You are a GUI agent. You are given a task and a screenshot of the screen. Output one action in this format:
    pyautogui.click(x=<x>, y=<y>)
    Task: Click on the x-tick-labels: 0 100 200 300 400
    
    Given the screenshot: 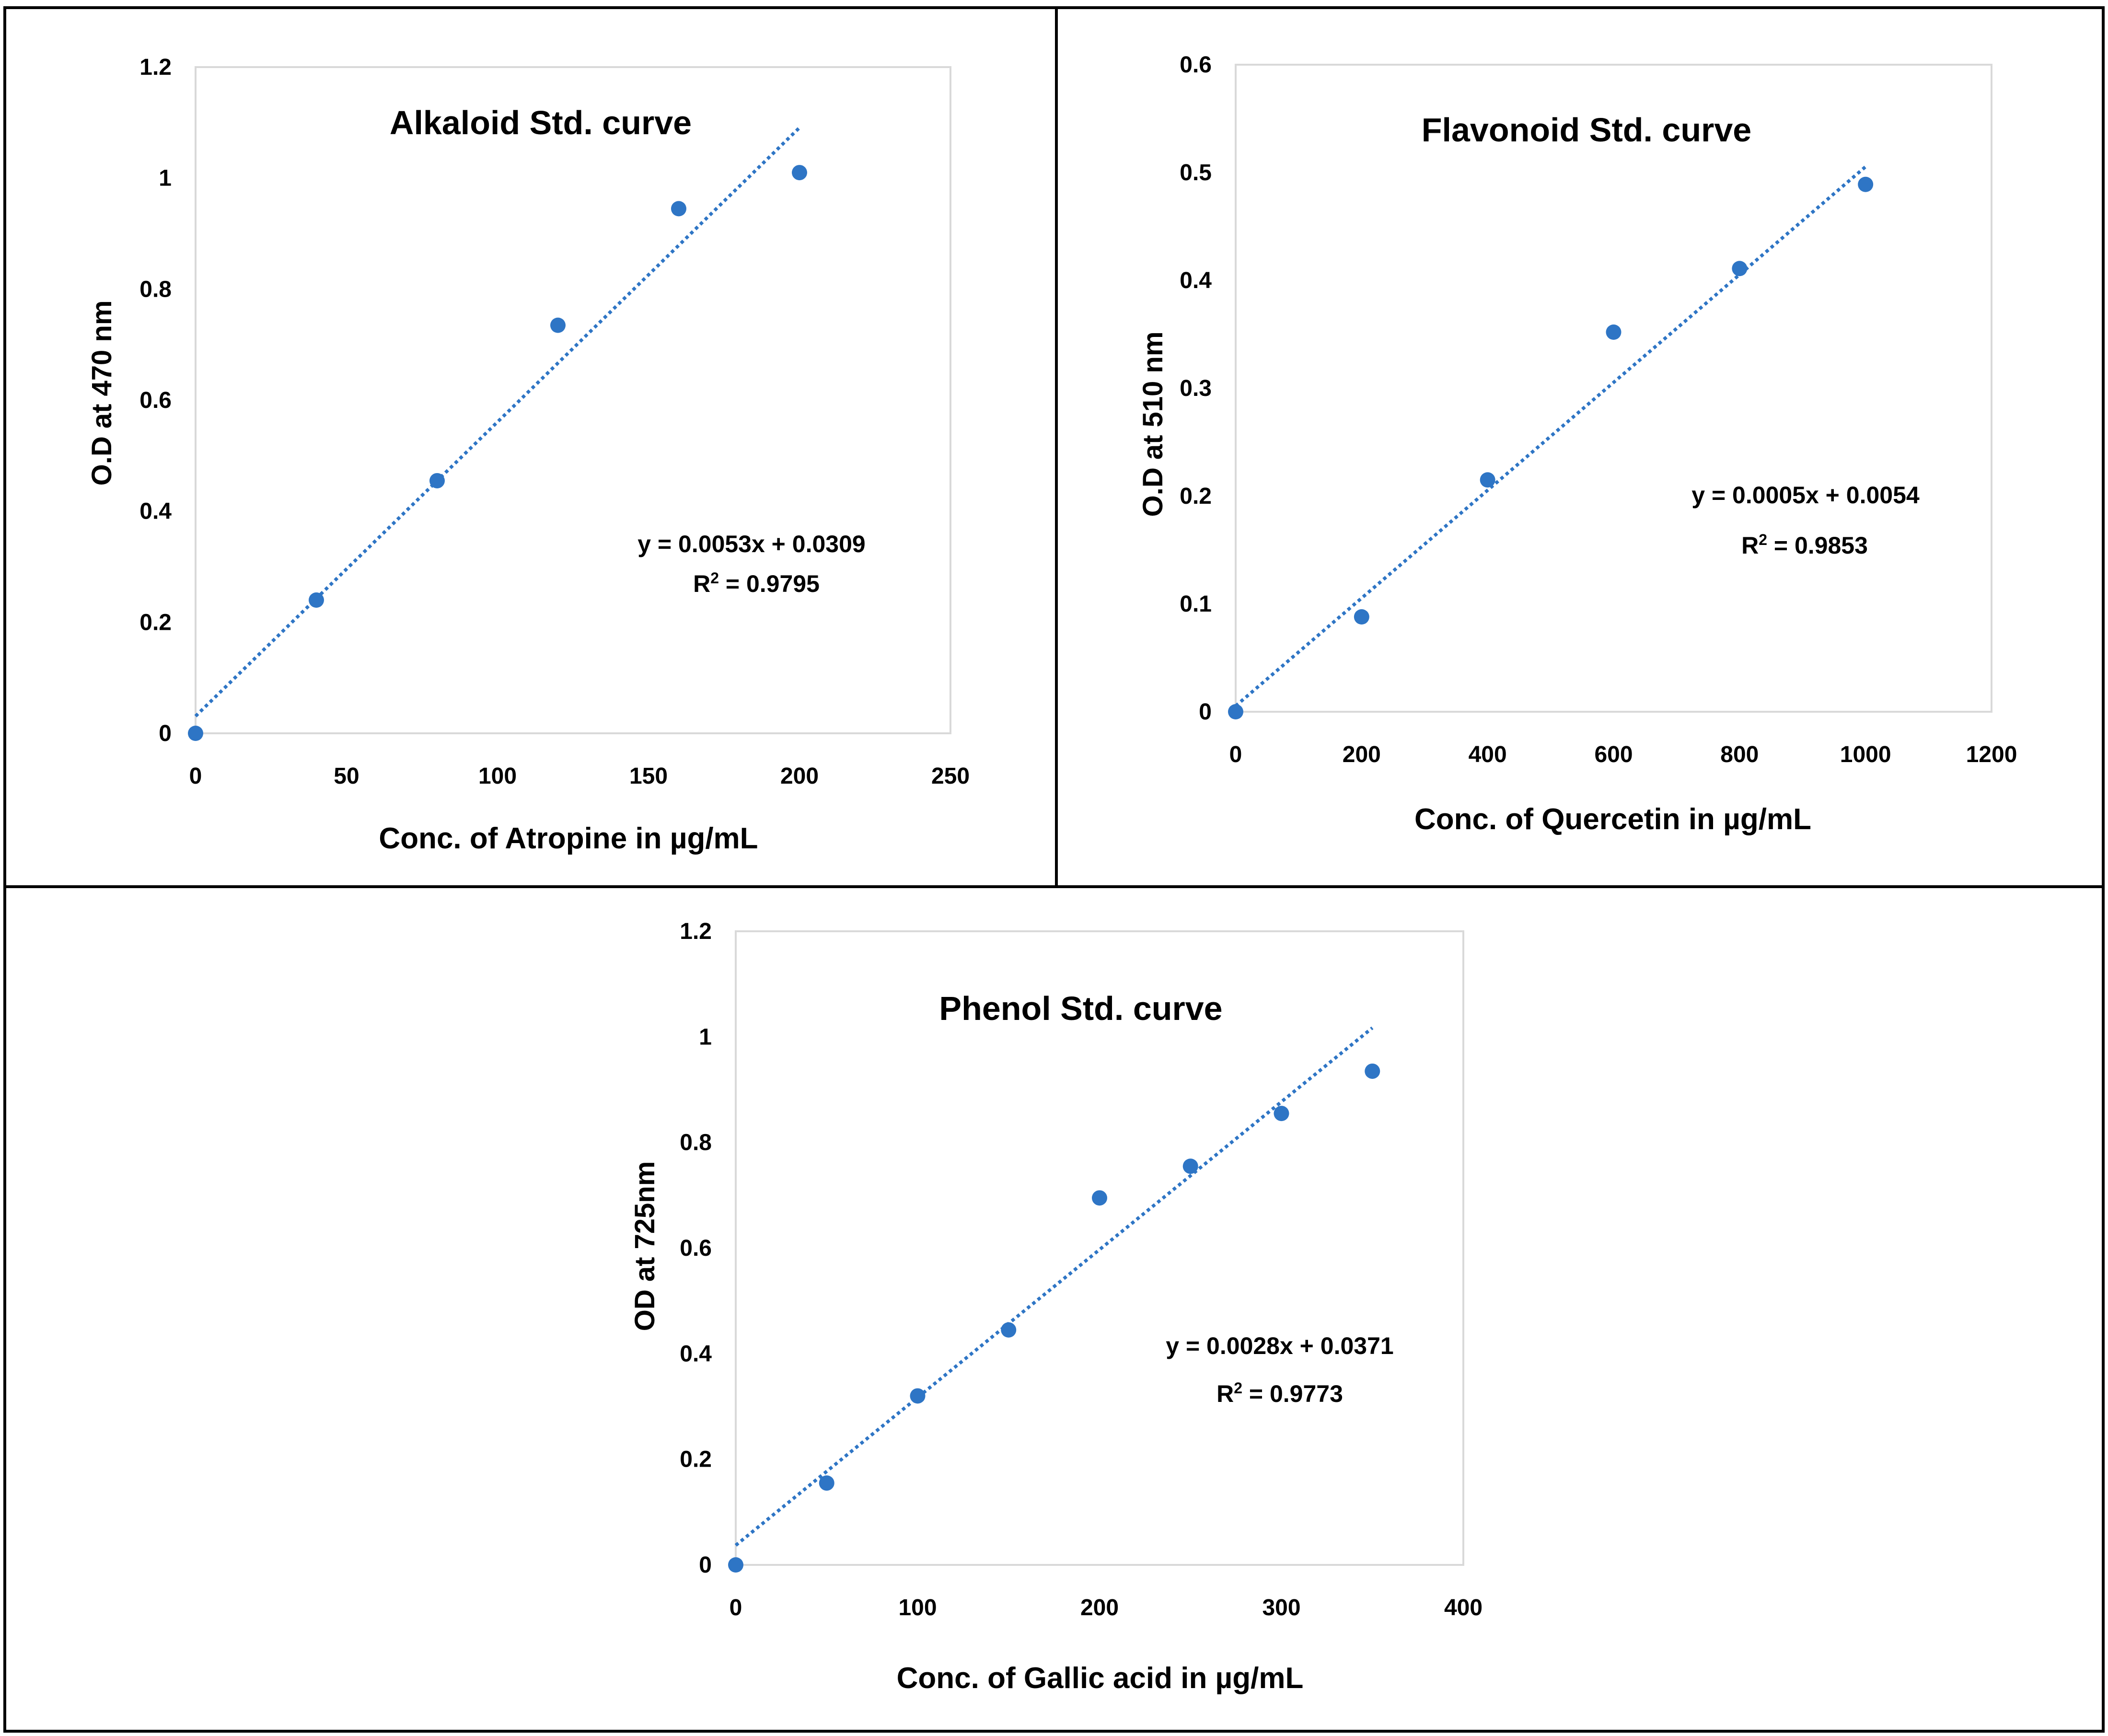 What is the action you would take?
    pyautogui.click(x=1107, y=1608)
    